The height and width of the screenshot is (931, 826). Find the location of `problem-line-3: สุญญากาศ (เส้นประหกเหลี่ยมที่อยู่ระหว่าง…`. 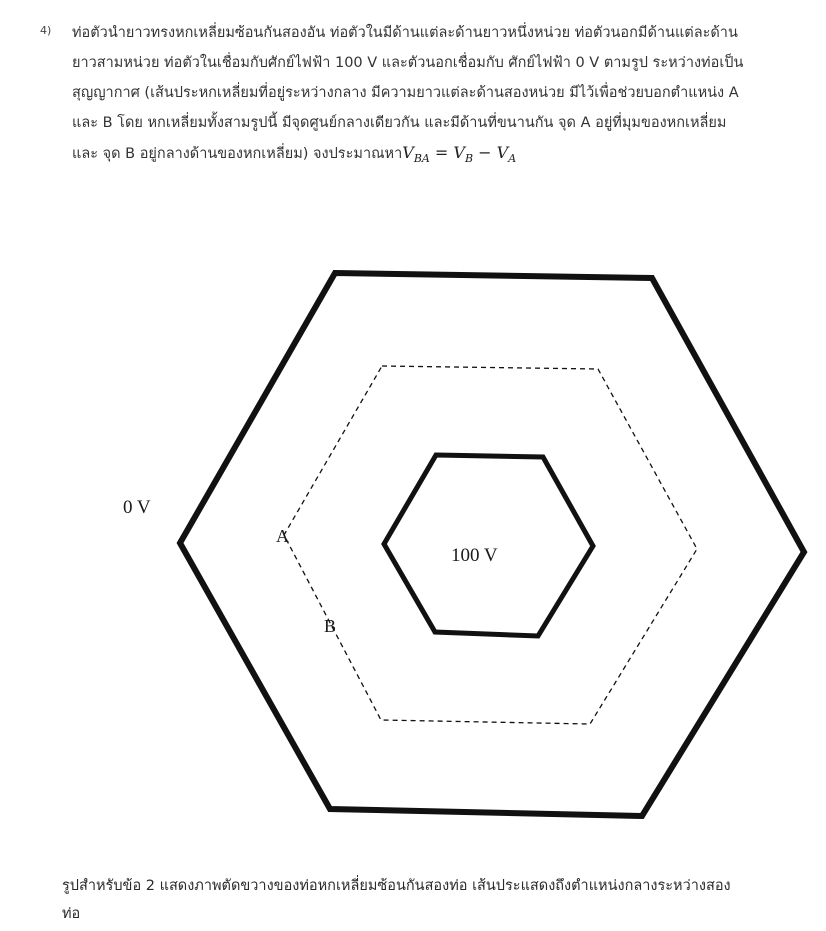

problem-line-3: สุญญากาศ (เส้นประหกเหลี่ยมที่อยู่ระหว่าง… is located at coordinates (405, 93).